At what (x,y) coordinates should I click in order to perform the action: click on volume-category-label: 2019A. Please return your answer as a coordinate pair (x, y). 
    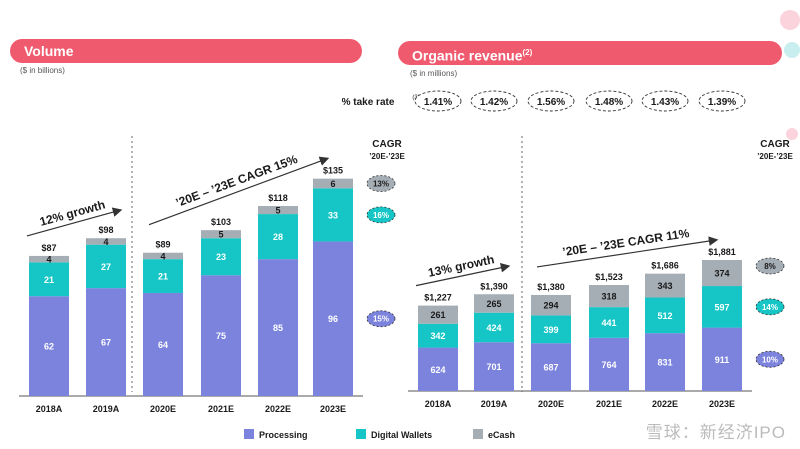
    Looking at the image, I should click on (106, 409).